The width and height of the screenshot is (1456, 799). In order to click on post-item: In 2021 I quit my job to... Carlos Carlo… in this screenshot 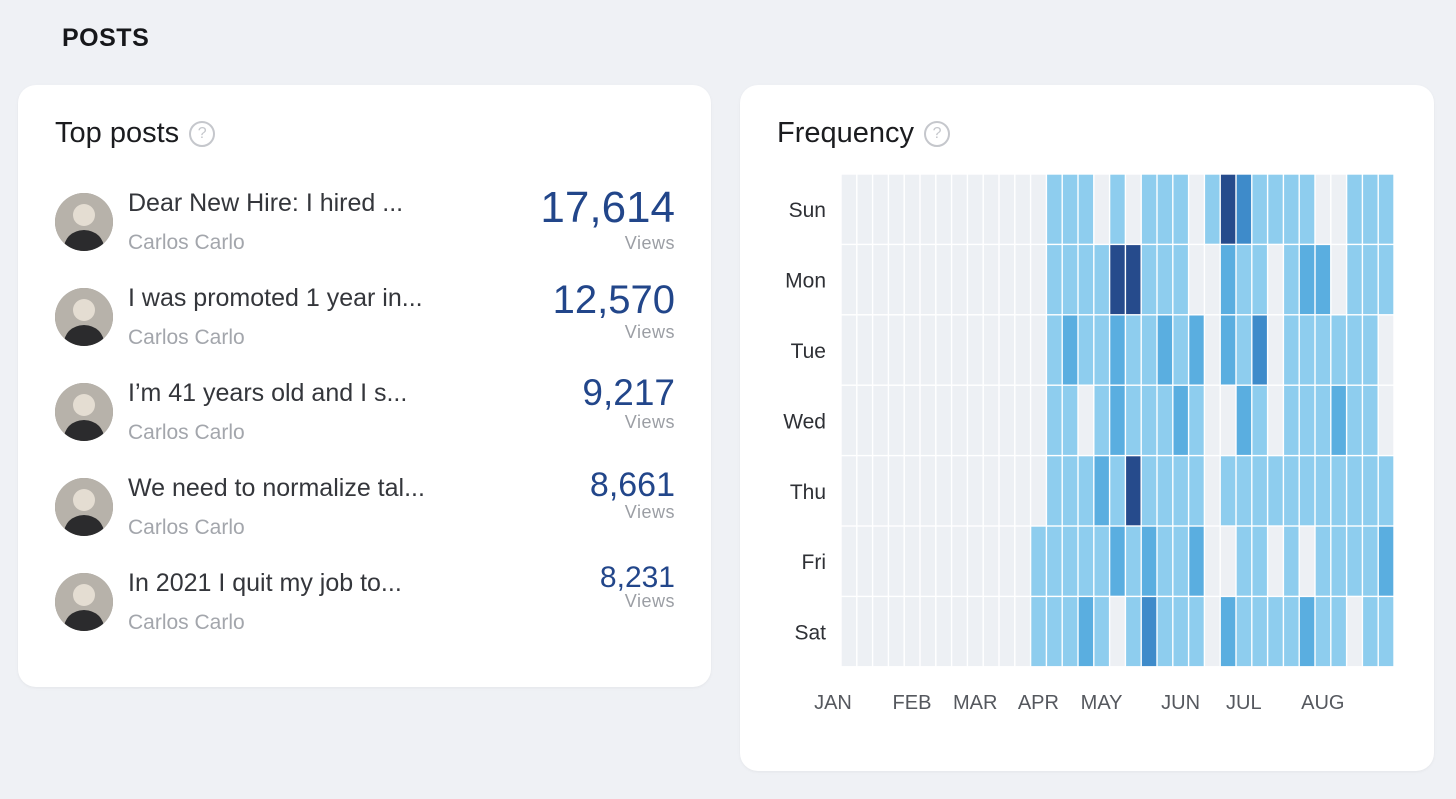, I will do `click(365, 603)`.